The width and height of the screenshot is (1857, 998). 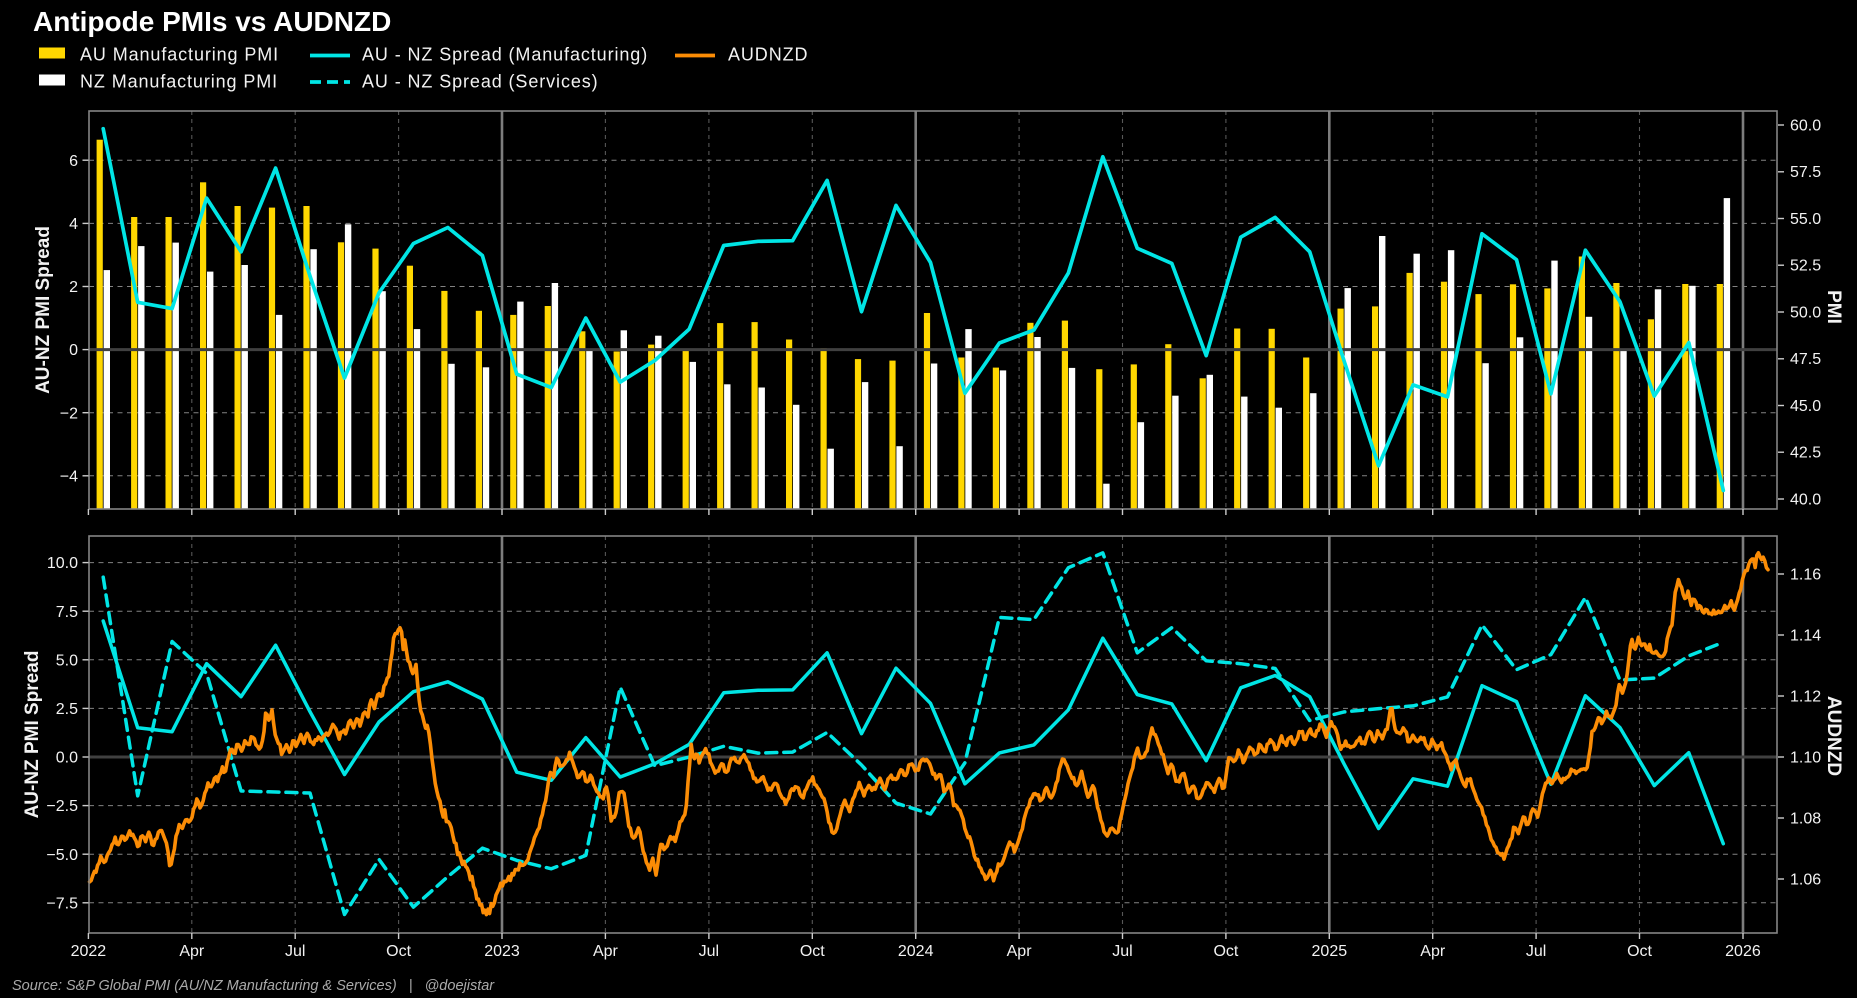 What do you see at coordinates (69, 476) in the screenshot?
I see `svg-text: −4` at bounding box center [69, 476].